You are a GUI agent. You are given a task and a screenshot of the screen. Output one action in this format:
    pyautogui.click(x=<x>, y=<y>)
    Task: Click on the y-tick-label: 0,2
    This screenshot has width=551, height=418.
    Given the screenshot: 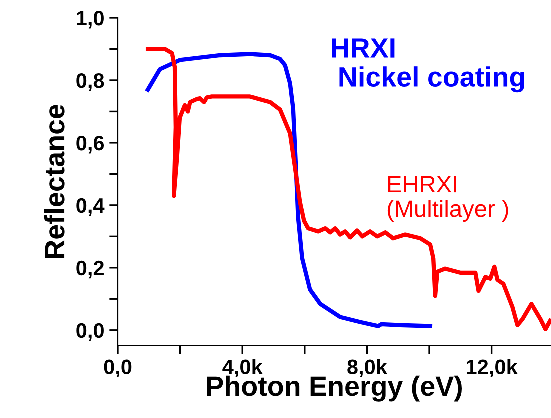 What is the action you would take?
    pyautogui.click(x=90, y=269)
    